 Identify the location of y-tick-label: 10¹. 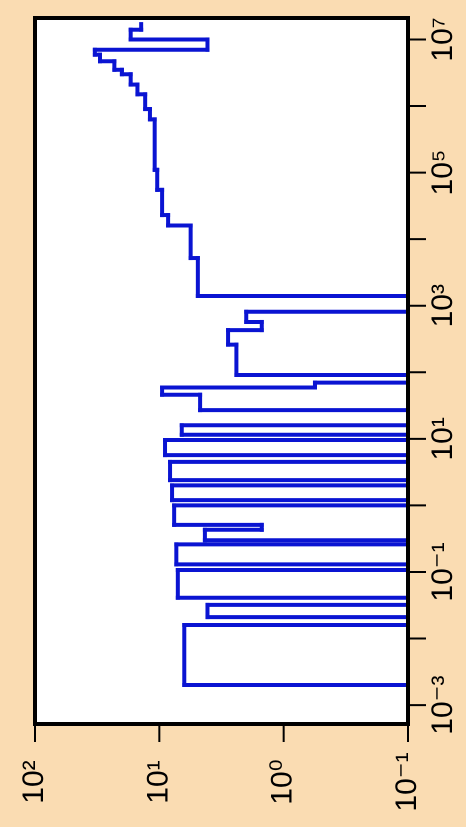
(157, 781).